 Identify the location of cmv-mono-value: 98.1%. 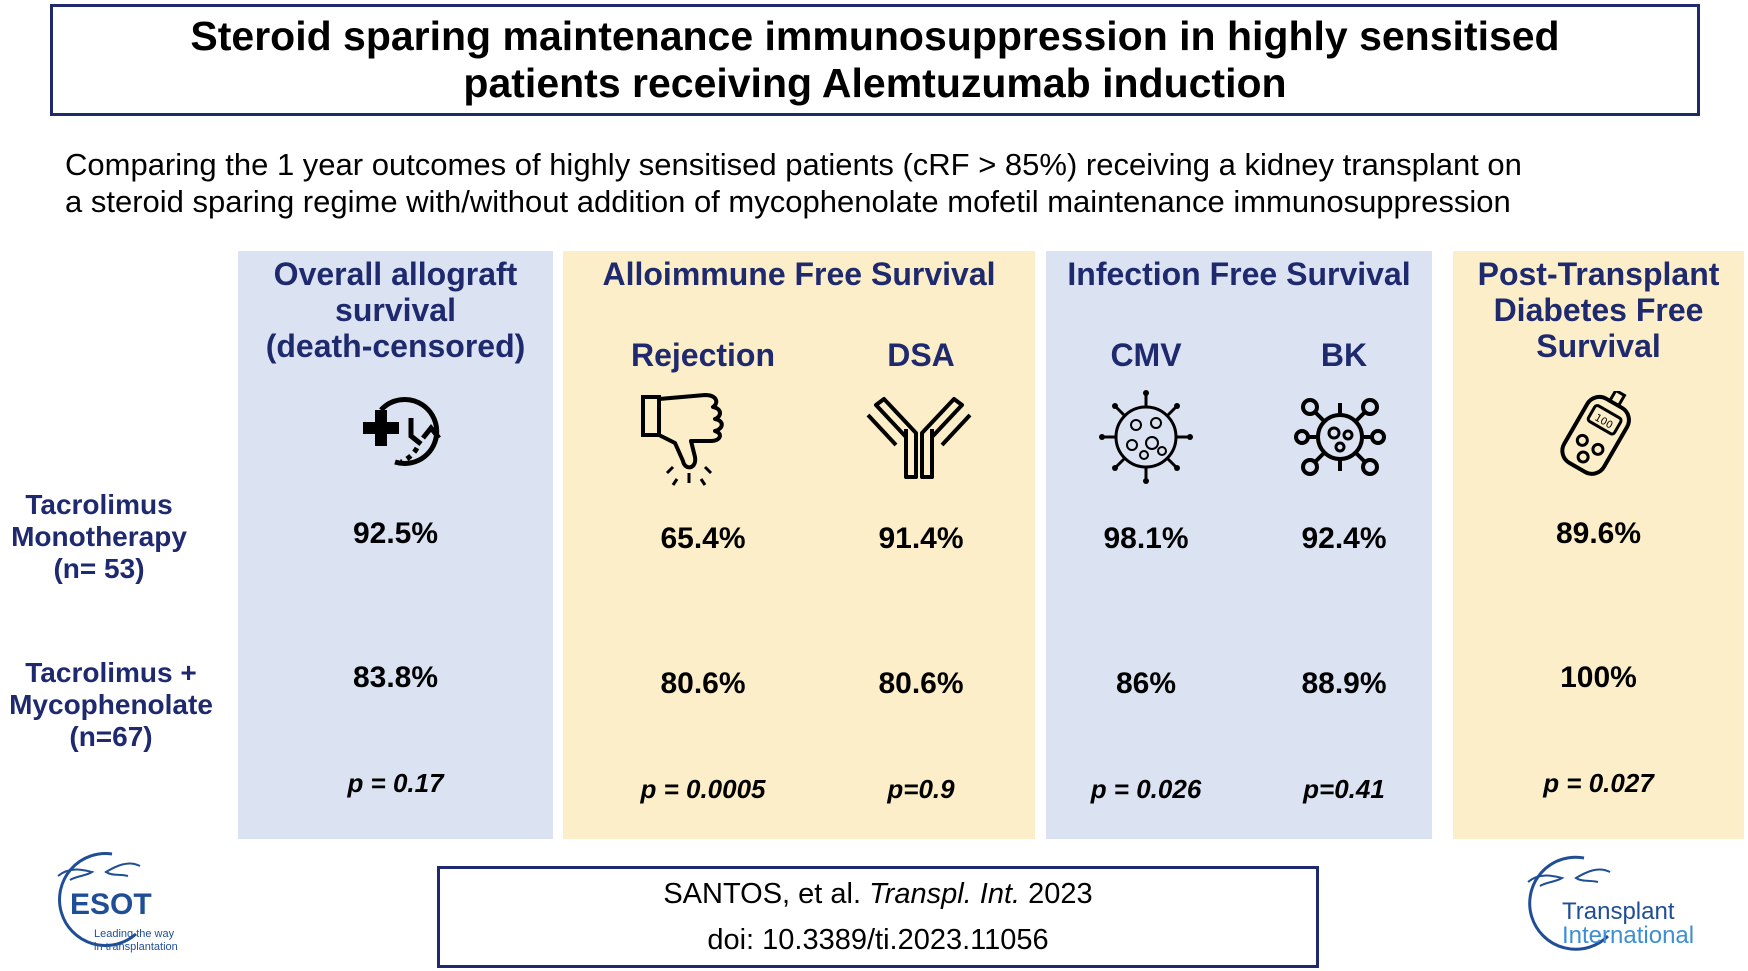
(1146, 538).